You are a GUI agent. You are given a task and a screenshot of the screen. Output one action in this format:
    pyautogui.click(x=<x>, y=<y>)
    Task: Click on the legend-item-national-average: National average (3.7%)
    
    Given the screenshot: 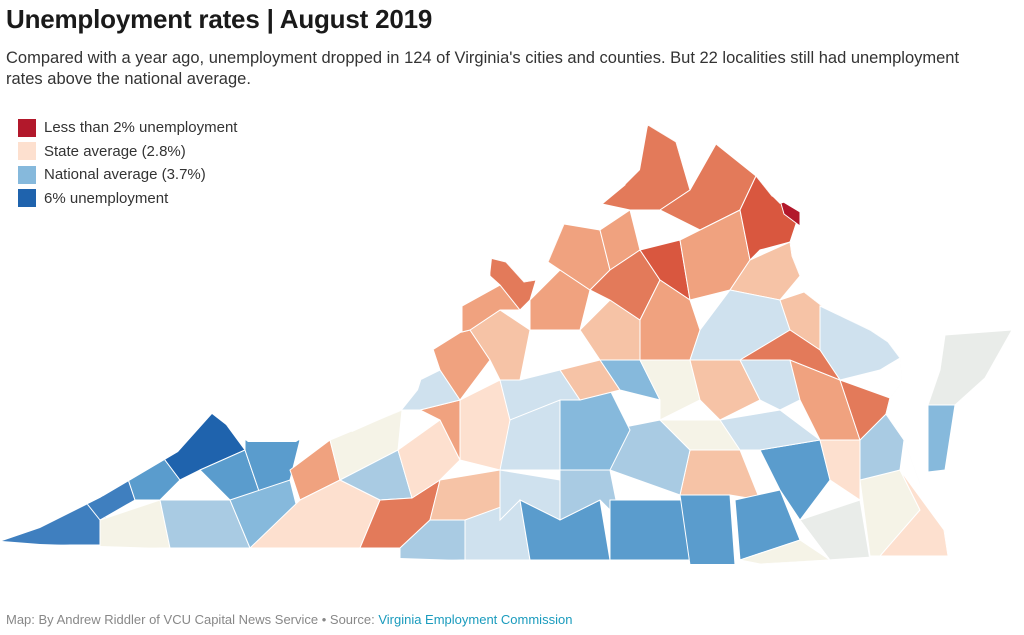 What is the action you would take?
    pyautogui.click(x=127, y=175)
    